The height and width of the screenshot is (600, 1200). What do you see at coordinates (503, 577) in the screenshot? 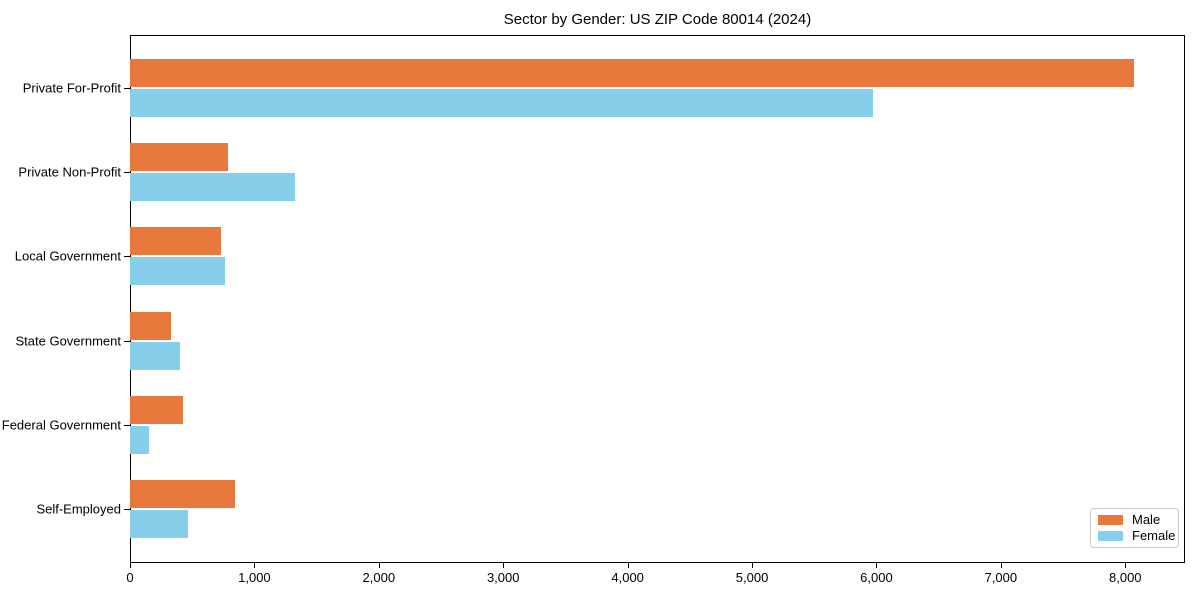
I see `x-tick-label: 3,000` at bounding box center [503, 577].